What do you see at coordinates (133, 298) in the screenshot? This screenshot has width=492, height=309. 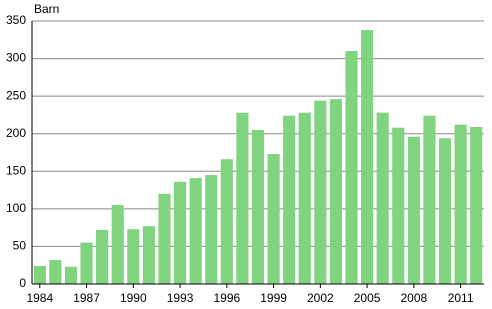 I see `x-tick-label: 1990` at bounding box center [133, 298].